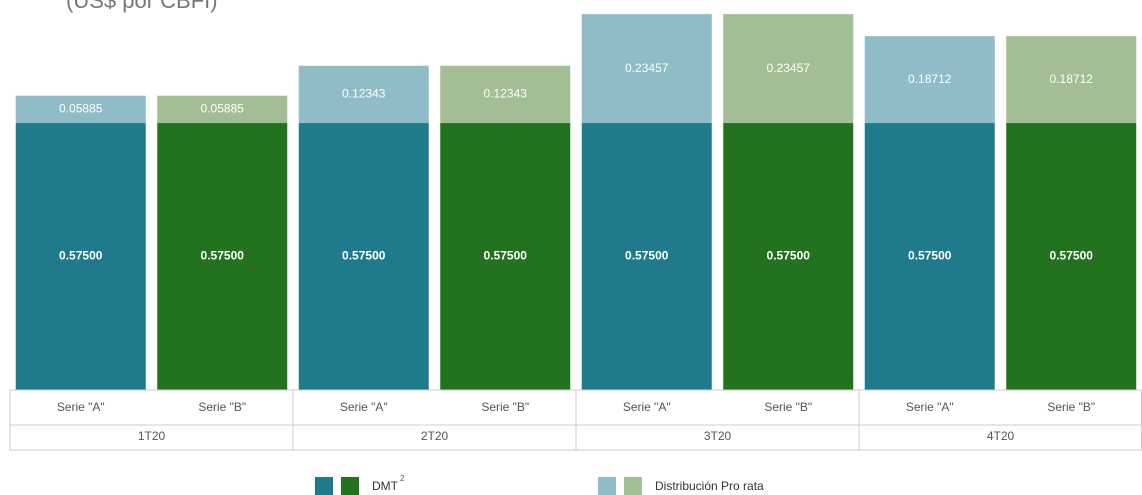  Describe the element at coordinates (152, 436) in the screenshot. I see `group-label: 1T20` at that location.